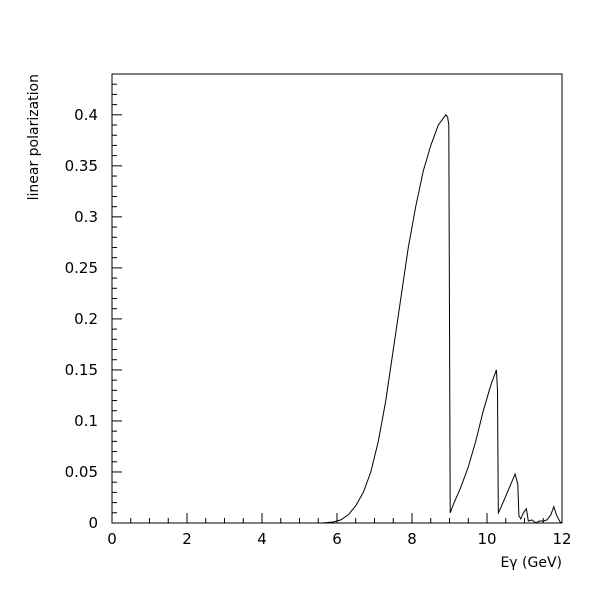 This screenshot has height=600, width=600. Describe the element at coordinates (262, 539) in the screenshot. I see `x-tick-label: 4` at that location.